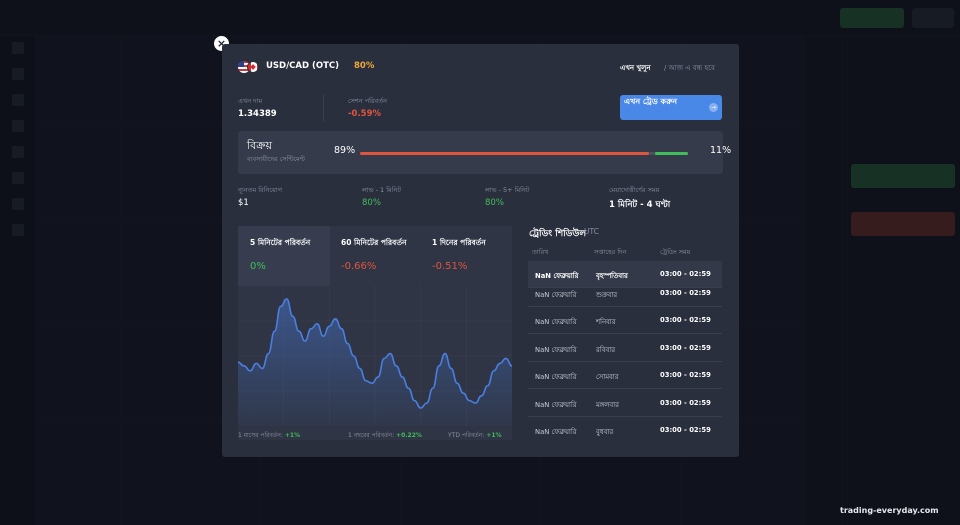  What do you see at coordinates (721, 150) in the screenshot?
I see `buy-percent: 11%` at bounding box center [721, 150].